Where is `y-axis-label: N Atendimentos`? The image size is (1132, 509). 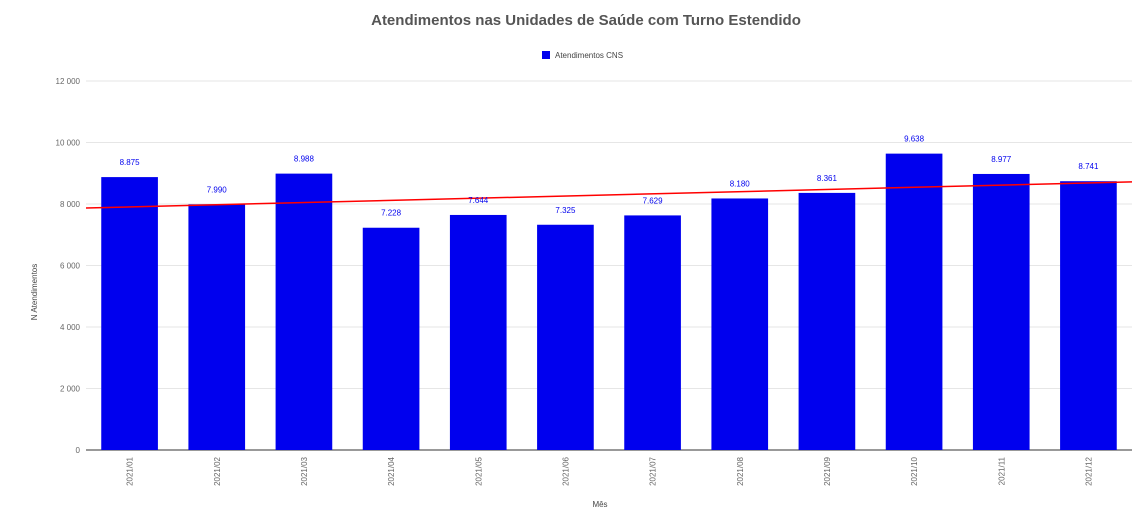
y-axis-label: N Atendimentos is located at coordinates (34, 292).